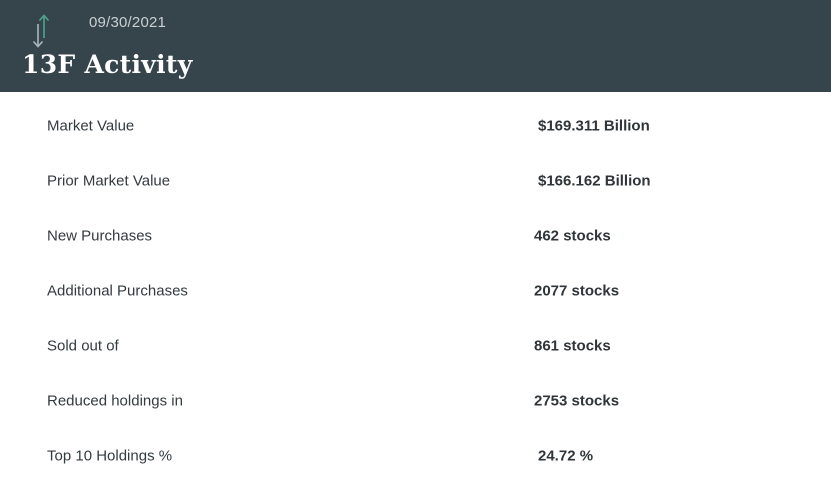 The image size is (831, 492). Describe the element at coordinates (577, 291) in the screenshot. I see `row-value: 2077 stocks` at that location.